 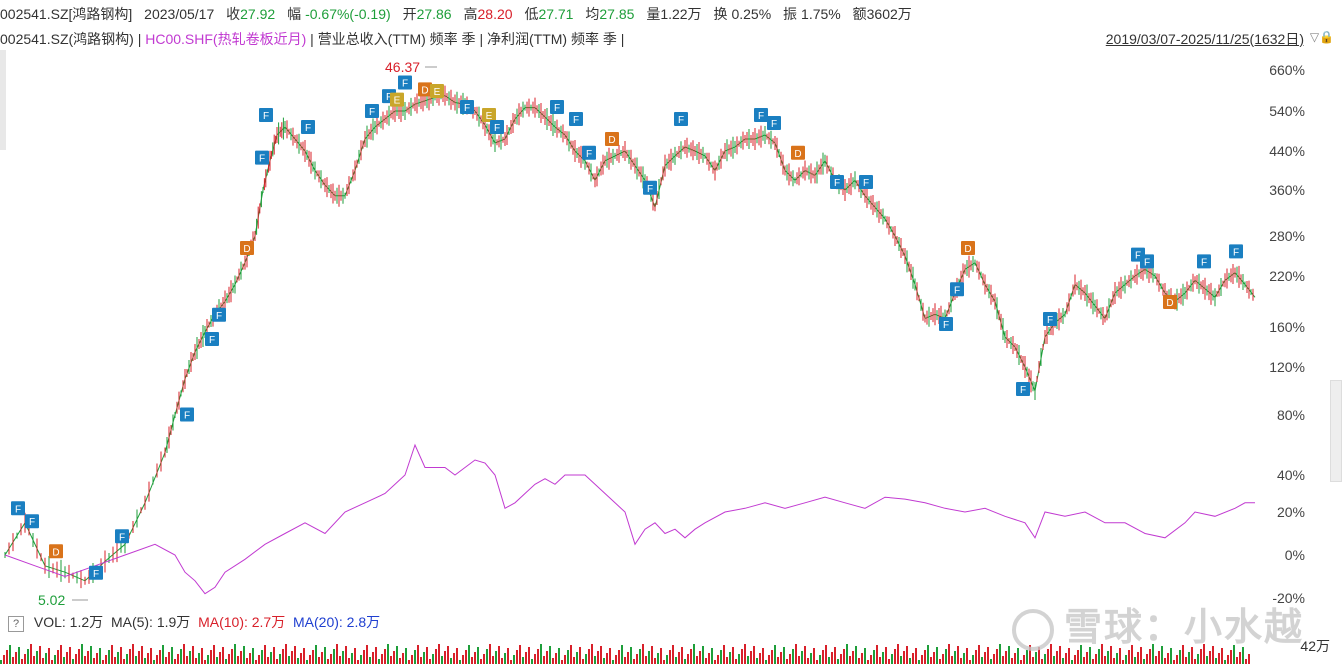 I want to click on event-marker-d, so click(x=1170, y=302).